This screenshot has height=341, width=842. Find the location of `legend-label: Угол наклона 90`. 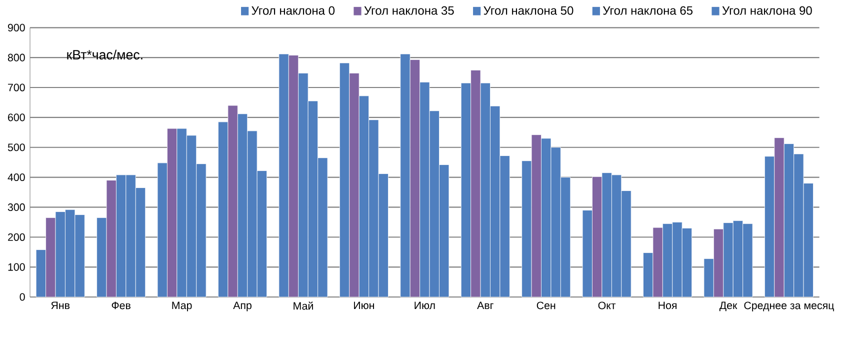

legend-label: Угол наклона 90 is located at coordinates (767, 10).